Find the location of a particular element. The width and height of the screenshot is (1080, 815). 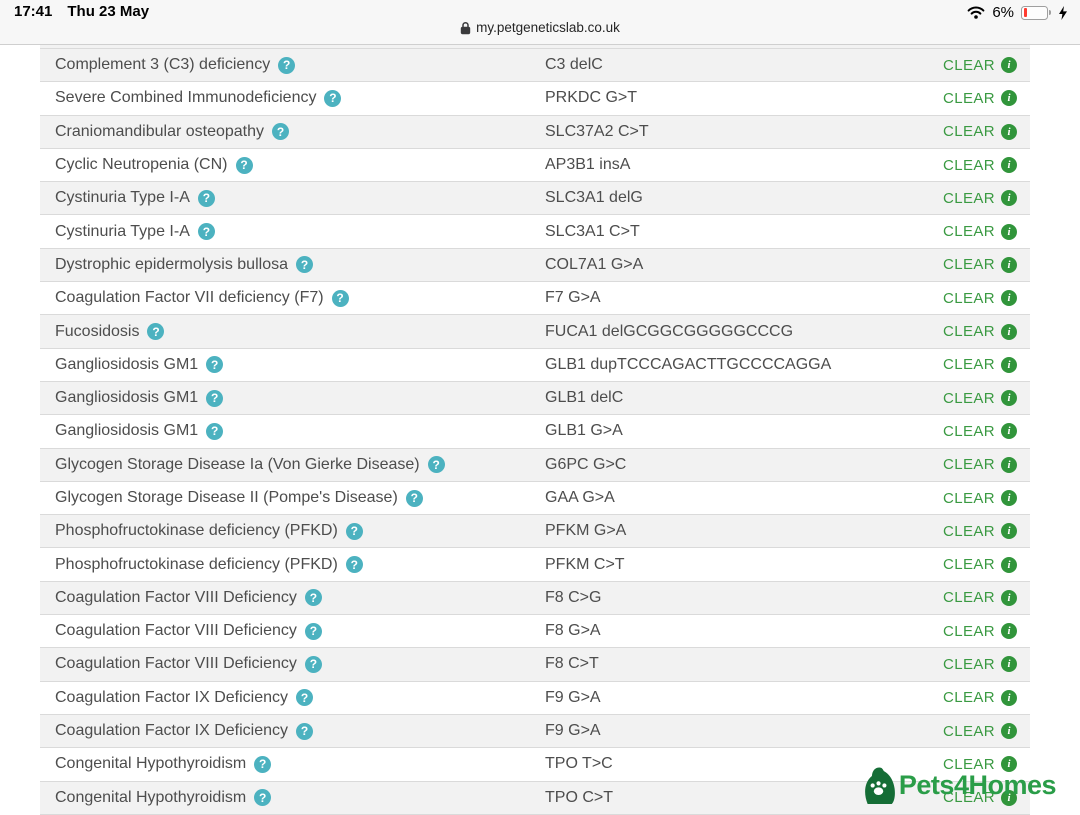

disease-cell: Coagulation Factor VII deficiency (F7) ? is located at coordinates (292, 298).